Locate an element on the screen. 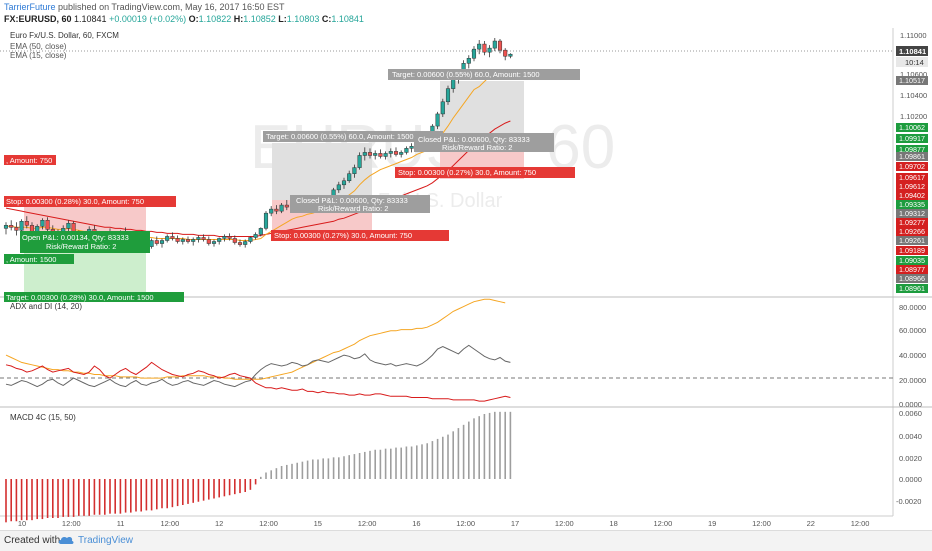  time-label: 12 is located at coordinates (219, 523).